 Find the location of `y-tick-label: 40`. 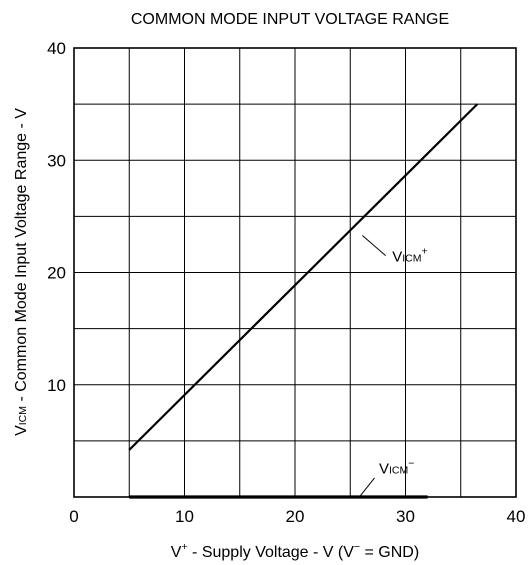

y-tick-label: 40 is located at coordinates (56, 48).